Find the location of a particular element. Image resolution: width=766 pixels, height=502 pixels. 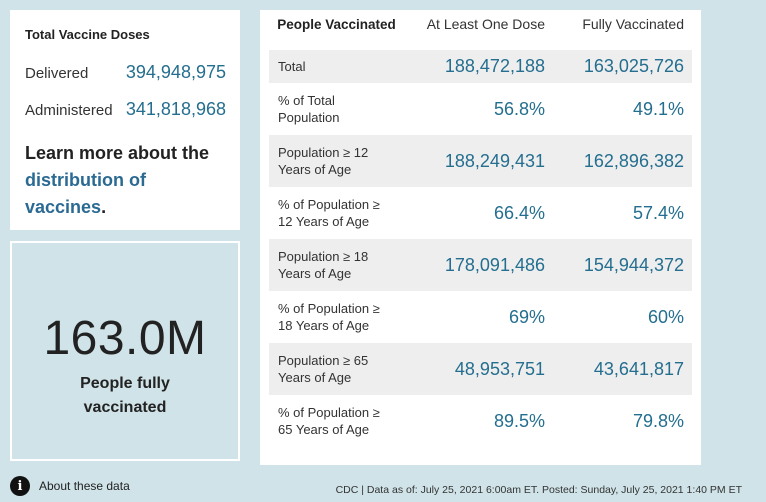

fully-value: 49.1% is located at coordinates (658, 108).